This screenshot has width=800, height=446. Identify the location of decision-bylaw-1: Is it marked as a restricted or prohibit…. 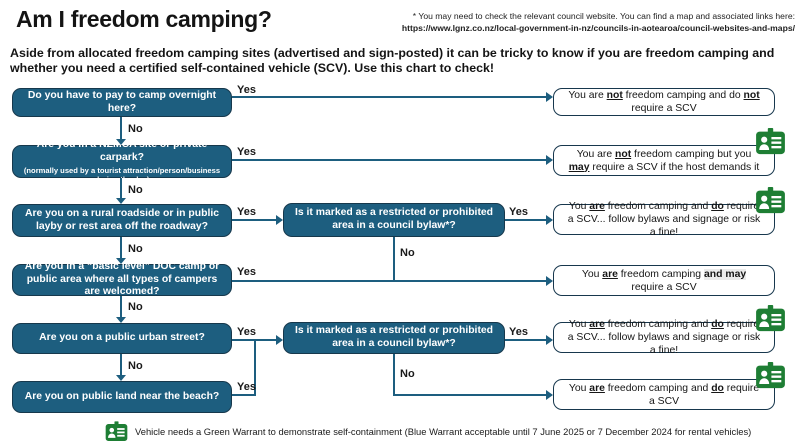
(394, 220).